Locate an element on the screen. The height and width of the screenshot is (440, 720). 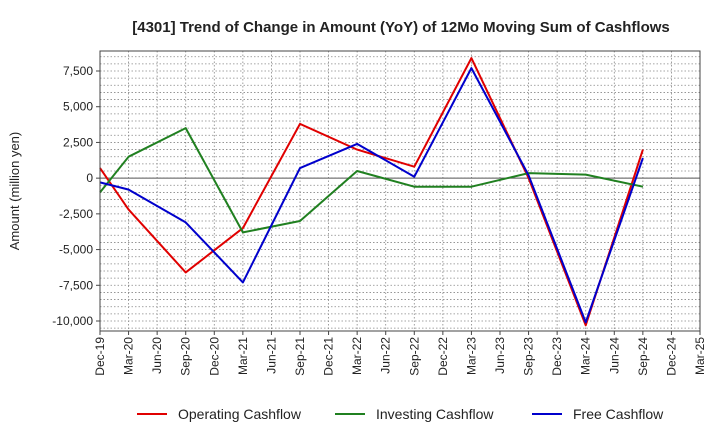
x-tick-label: Mar-20 is located at coordinates (129, 356).